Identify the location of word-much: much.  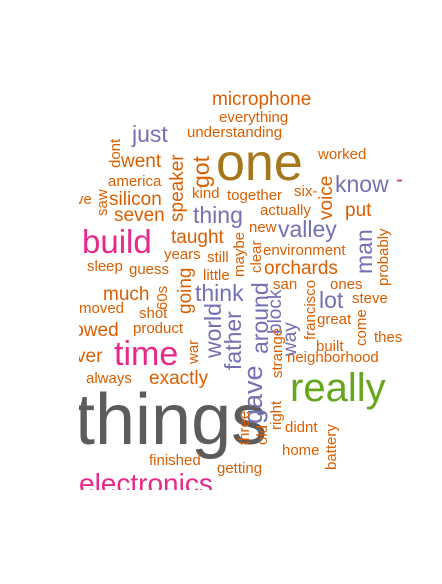
(126, 294).